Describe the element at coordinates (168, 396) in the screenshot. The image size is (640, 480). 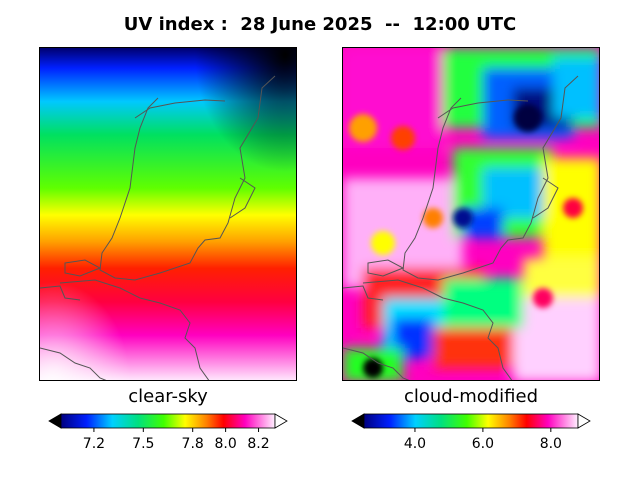
I see `clear-sky-caption: clear-sky` at that location.